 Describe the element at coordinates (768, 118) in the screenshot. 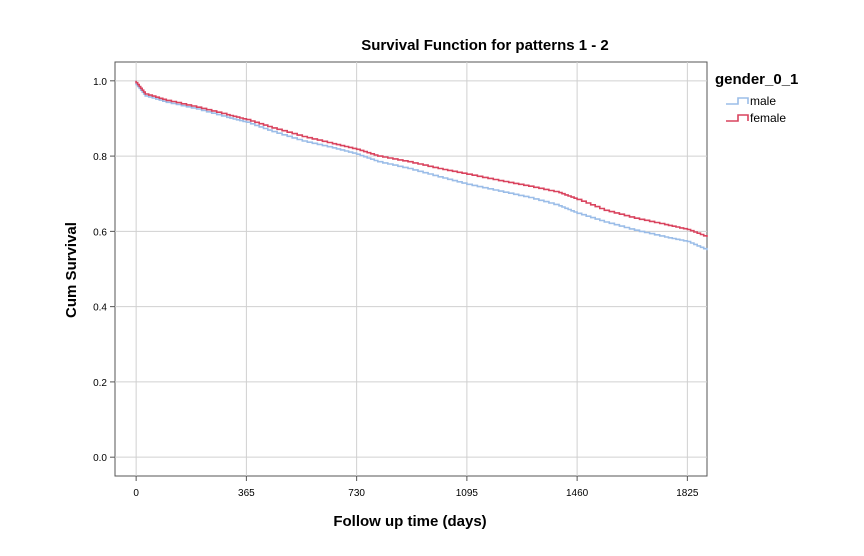

I see `legend-label: female` at that location.